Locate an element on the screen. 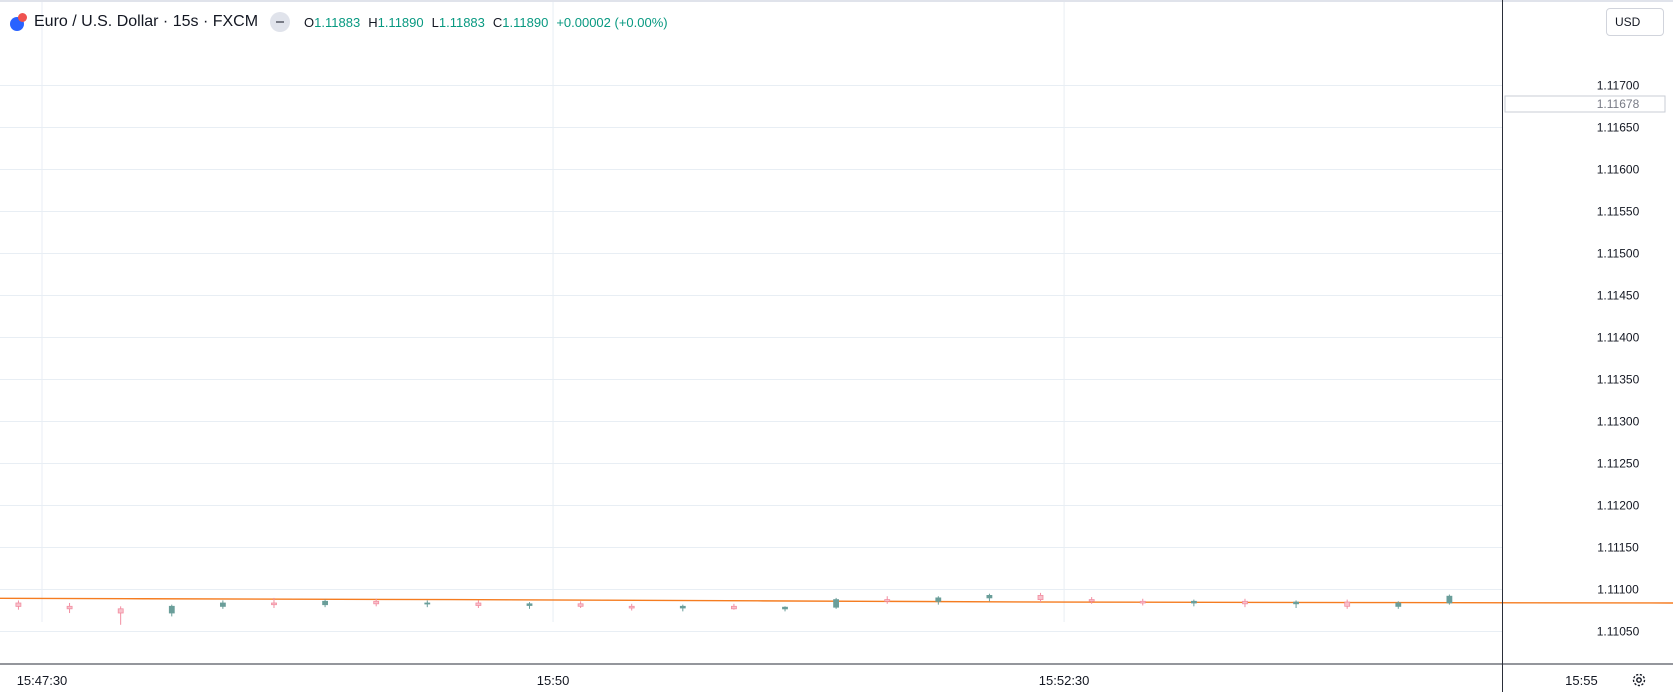 This screenshot has height=692, width=1673. symbol-logo-icon is located at coordinates (19, 22).